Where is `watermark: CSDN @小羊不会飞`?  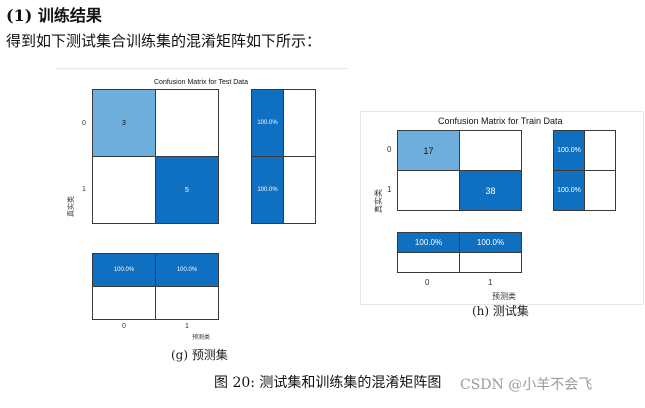 watermark: CSDN @小羊不会飞 is located at coordinates (526, 385).